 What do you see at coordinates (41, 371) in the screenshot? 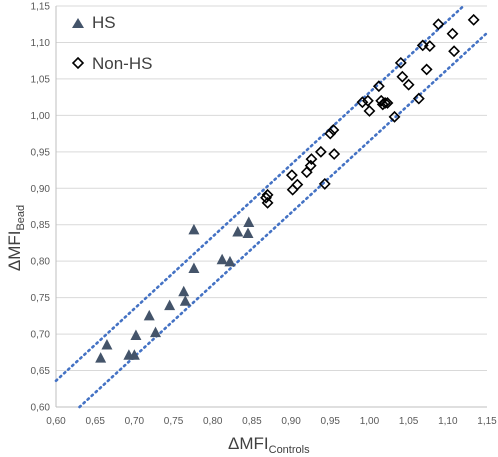
I see `y-tick-label: 0,65` at bounding box center [41, 371].